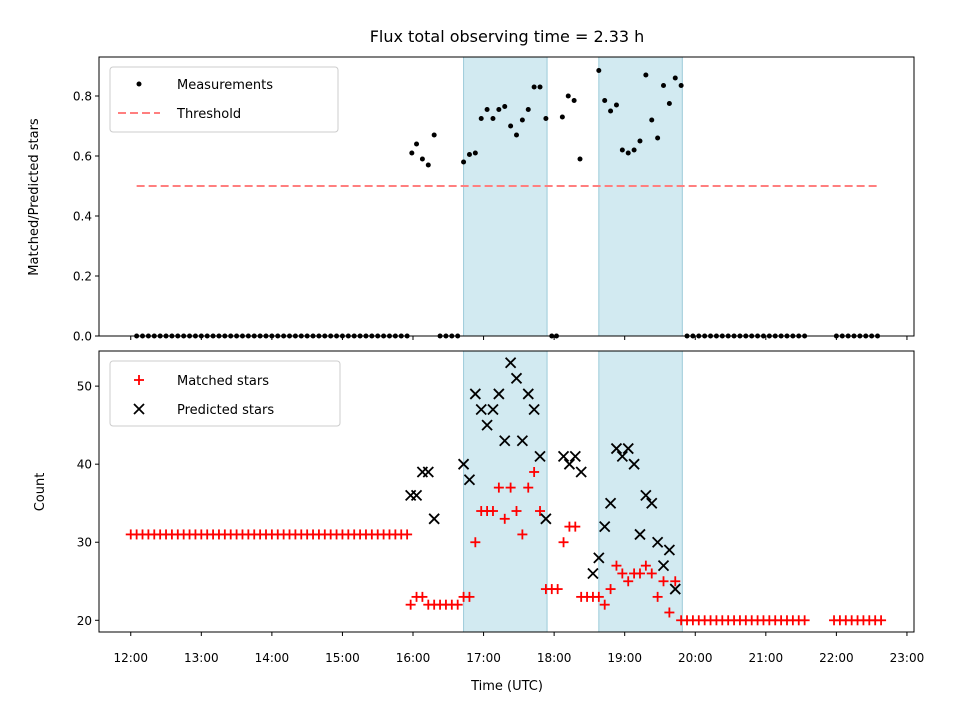 The image size is (960, 720). Describe the element at coordinates (84, 543) in the screenshot. I see `count-y-tick-label: 30` at that location.